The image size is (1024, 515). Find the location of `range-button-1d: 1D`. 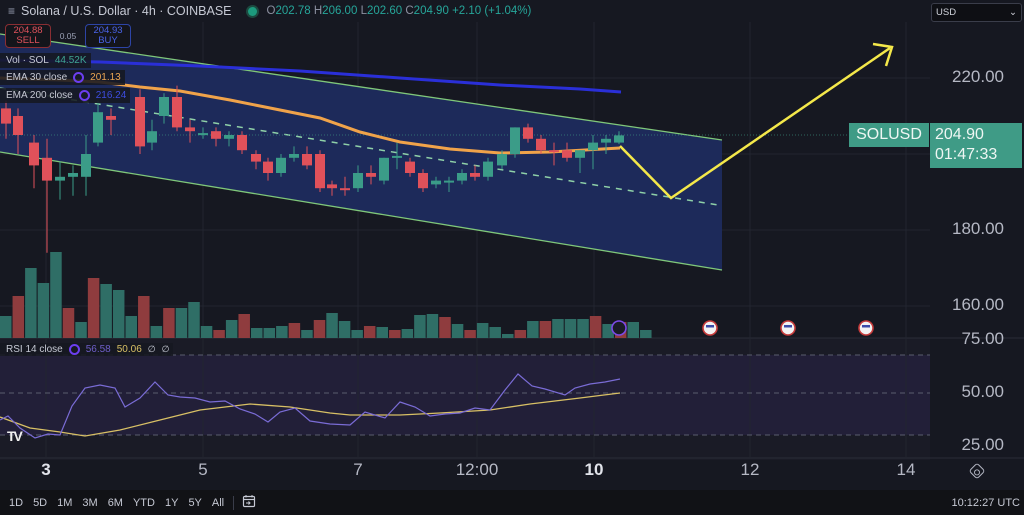

range-button-1d: 1D is located at coordinates (16, 502).